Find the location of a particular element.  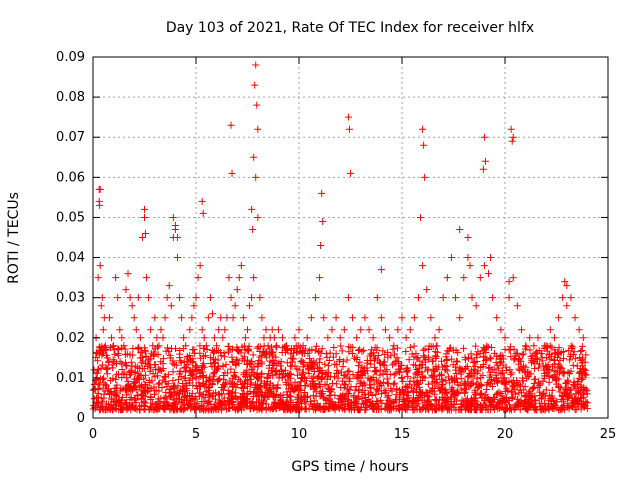

y-tick-label: 0.08 is located at coordinates (70, 97).